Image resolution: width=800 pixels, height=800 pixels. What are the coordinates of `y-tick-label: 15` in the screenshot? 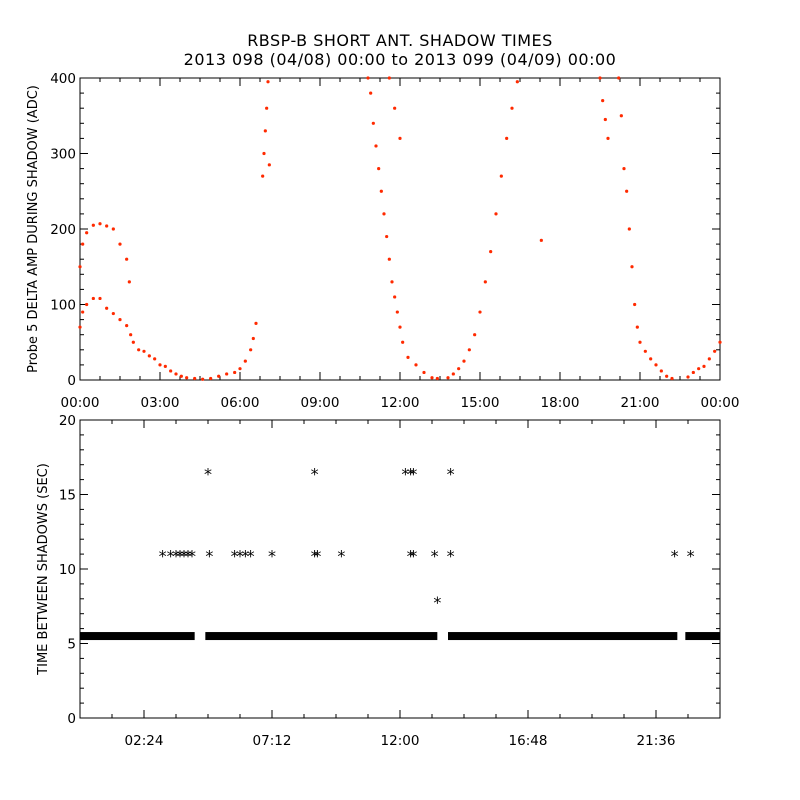 It's located at (67, 496).